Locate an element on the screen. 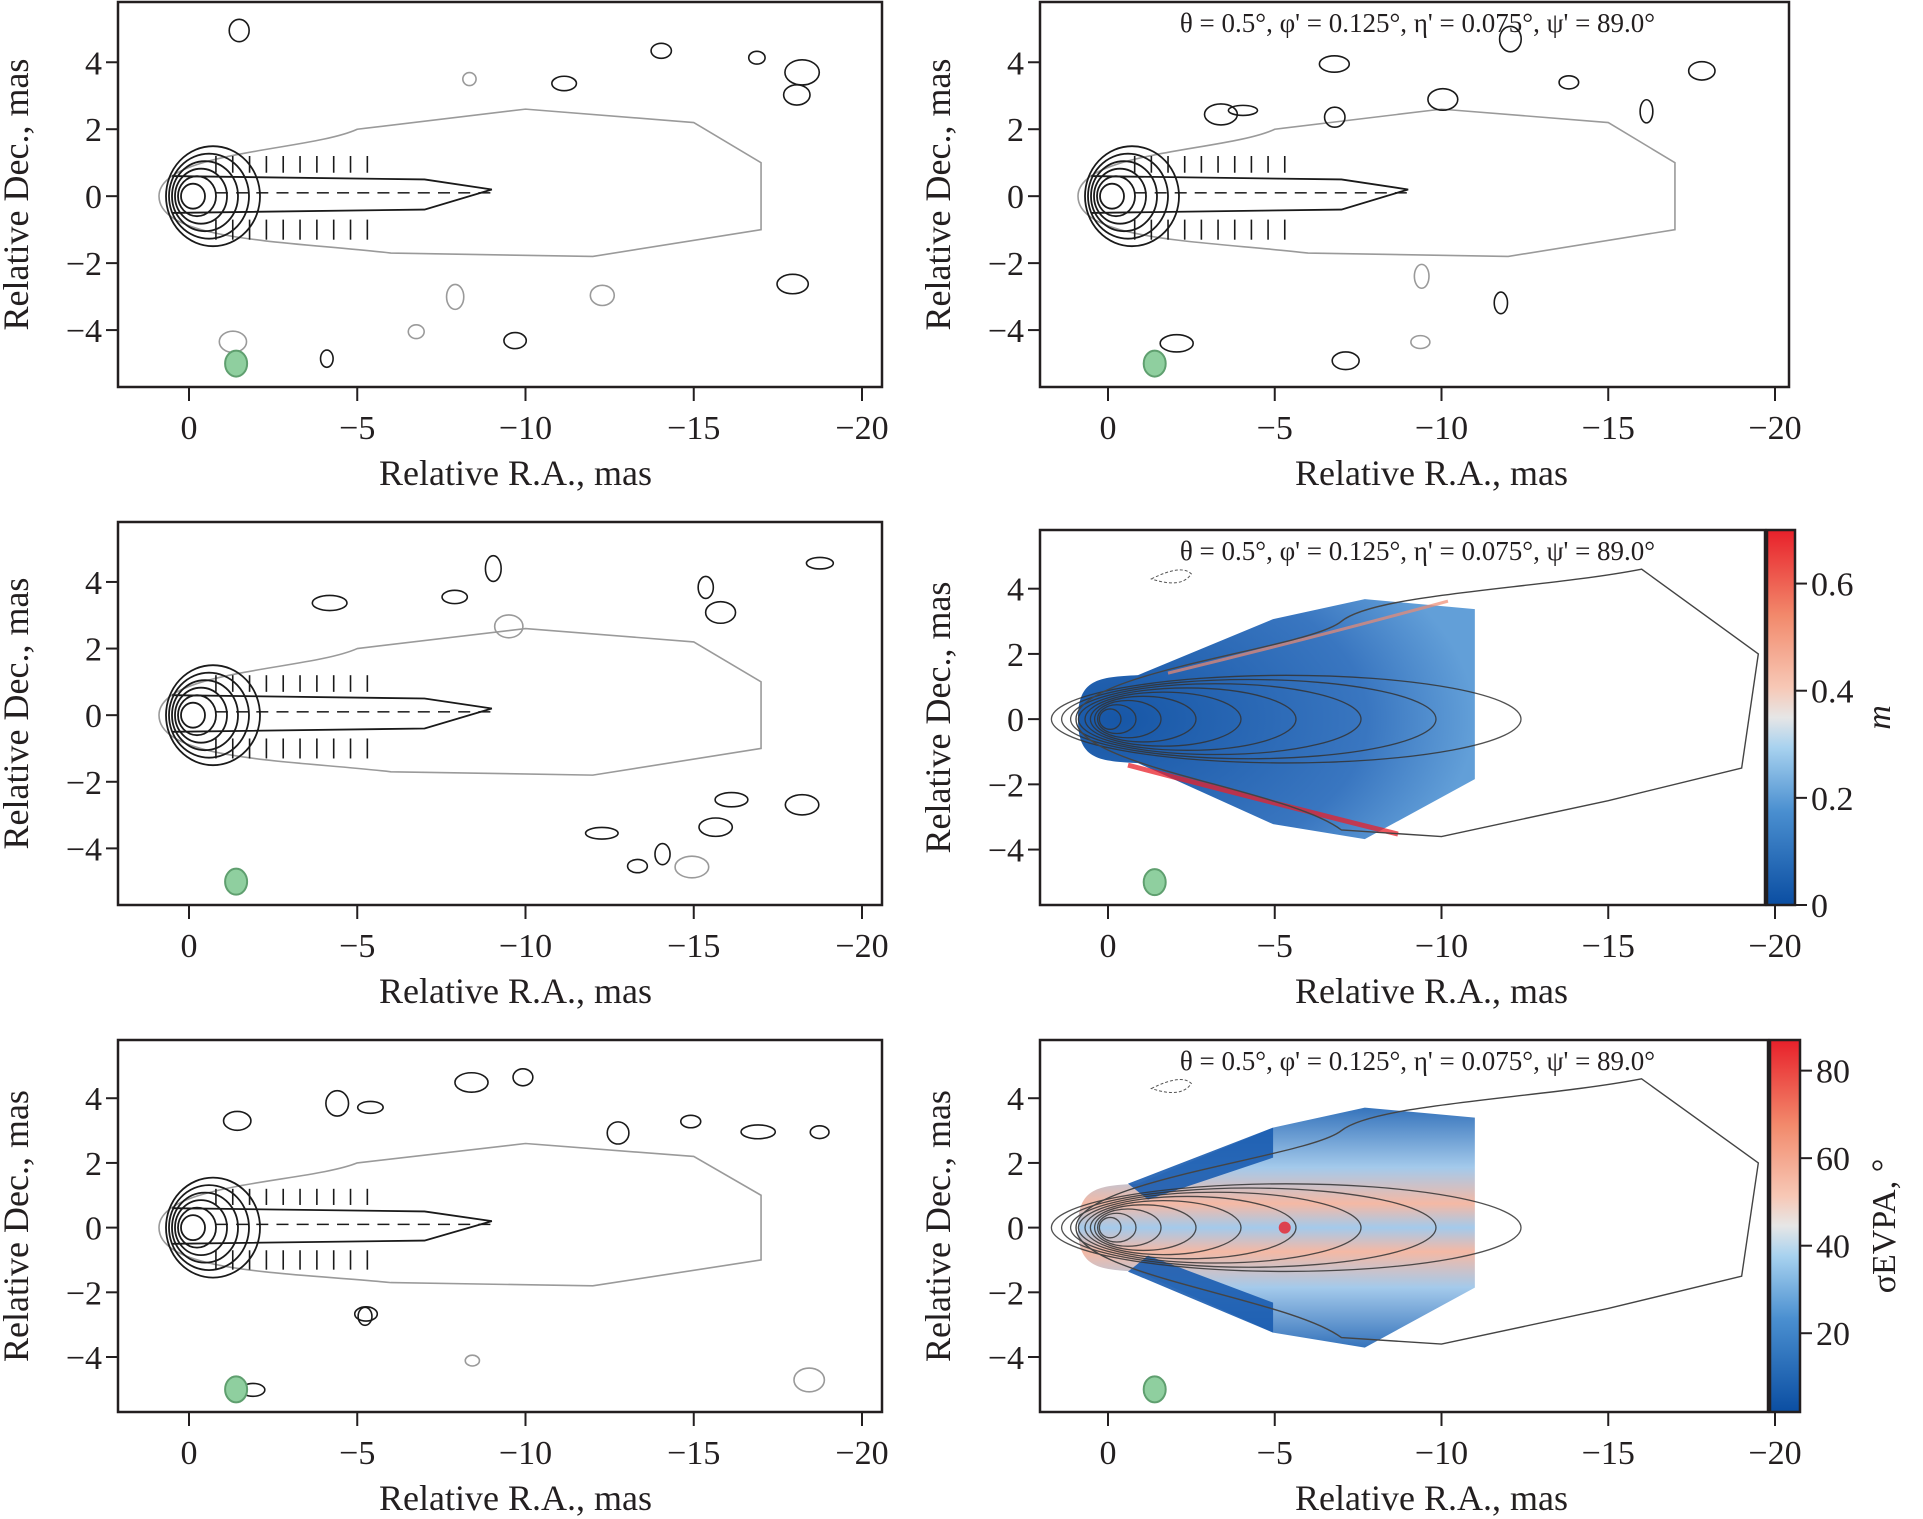  beam-ellipse is located at coordinates (1154, 1389).